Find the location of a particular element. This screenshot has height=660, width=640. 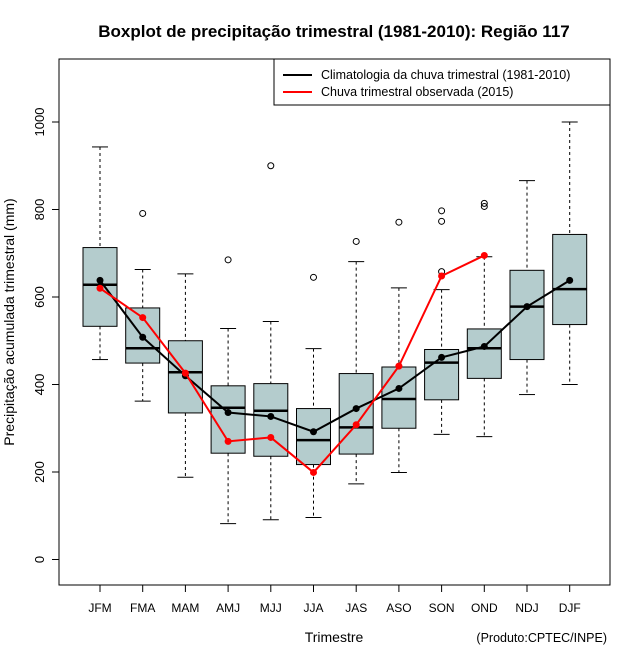

y-tick-label: 400 is located at coordinates (39, 385).